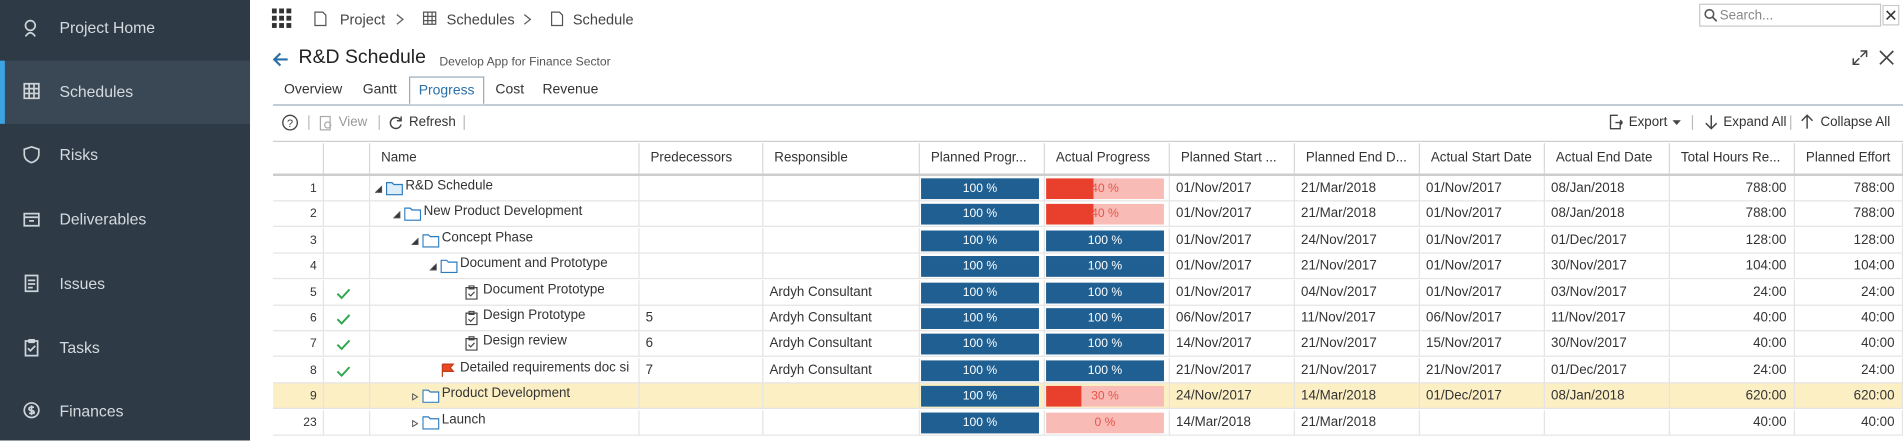  Describe the element at coordinates (313, 90) in the screenshot. I see `tab: Overview` at that location.